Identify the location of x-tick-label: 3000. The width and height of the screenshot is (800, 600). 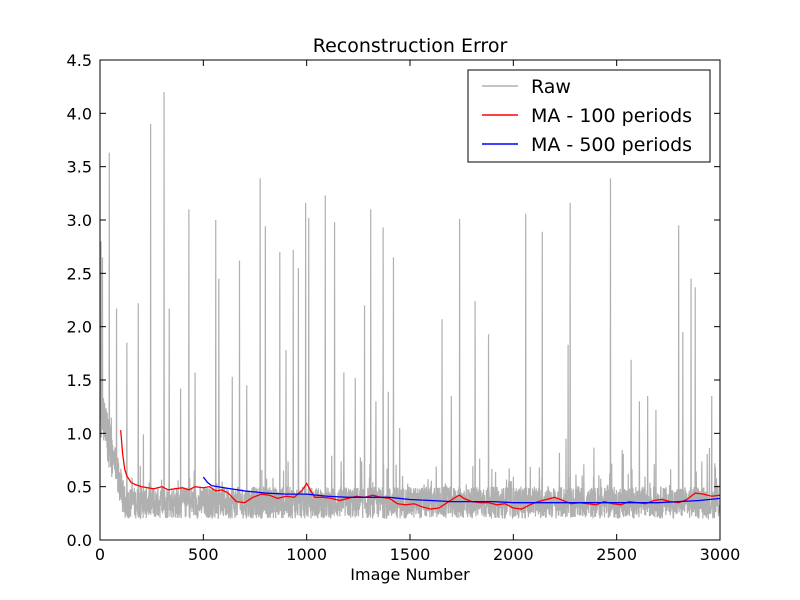
(720, 554).